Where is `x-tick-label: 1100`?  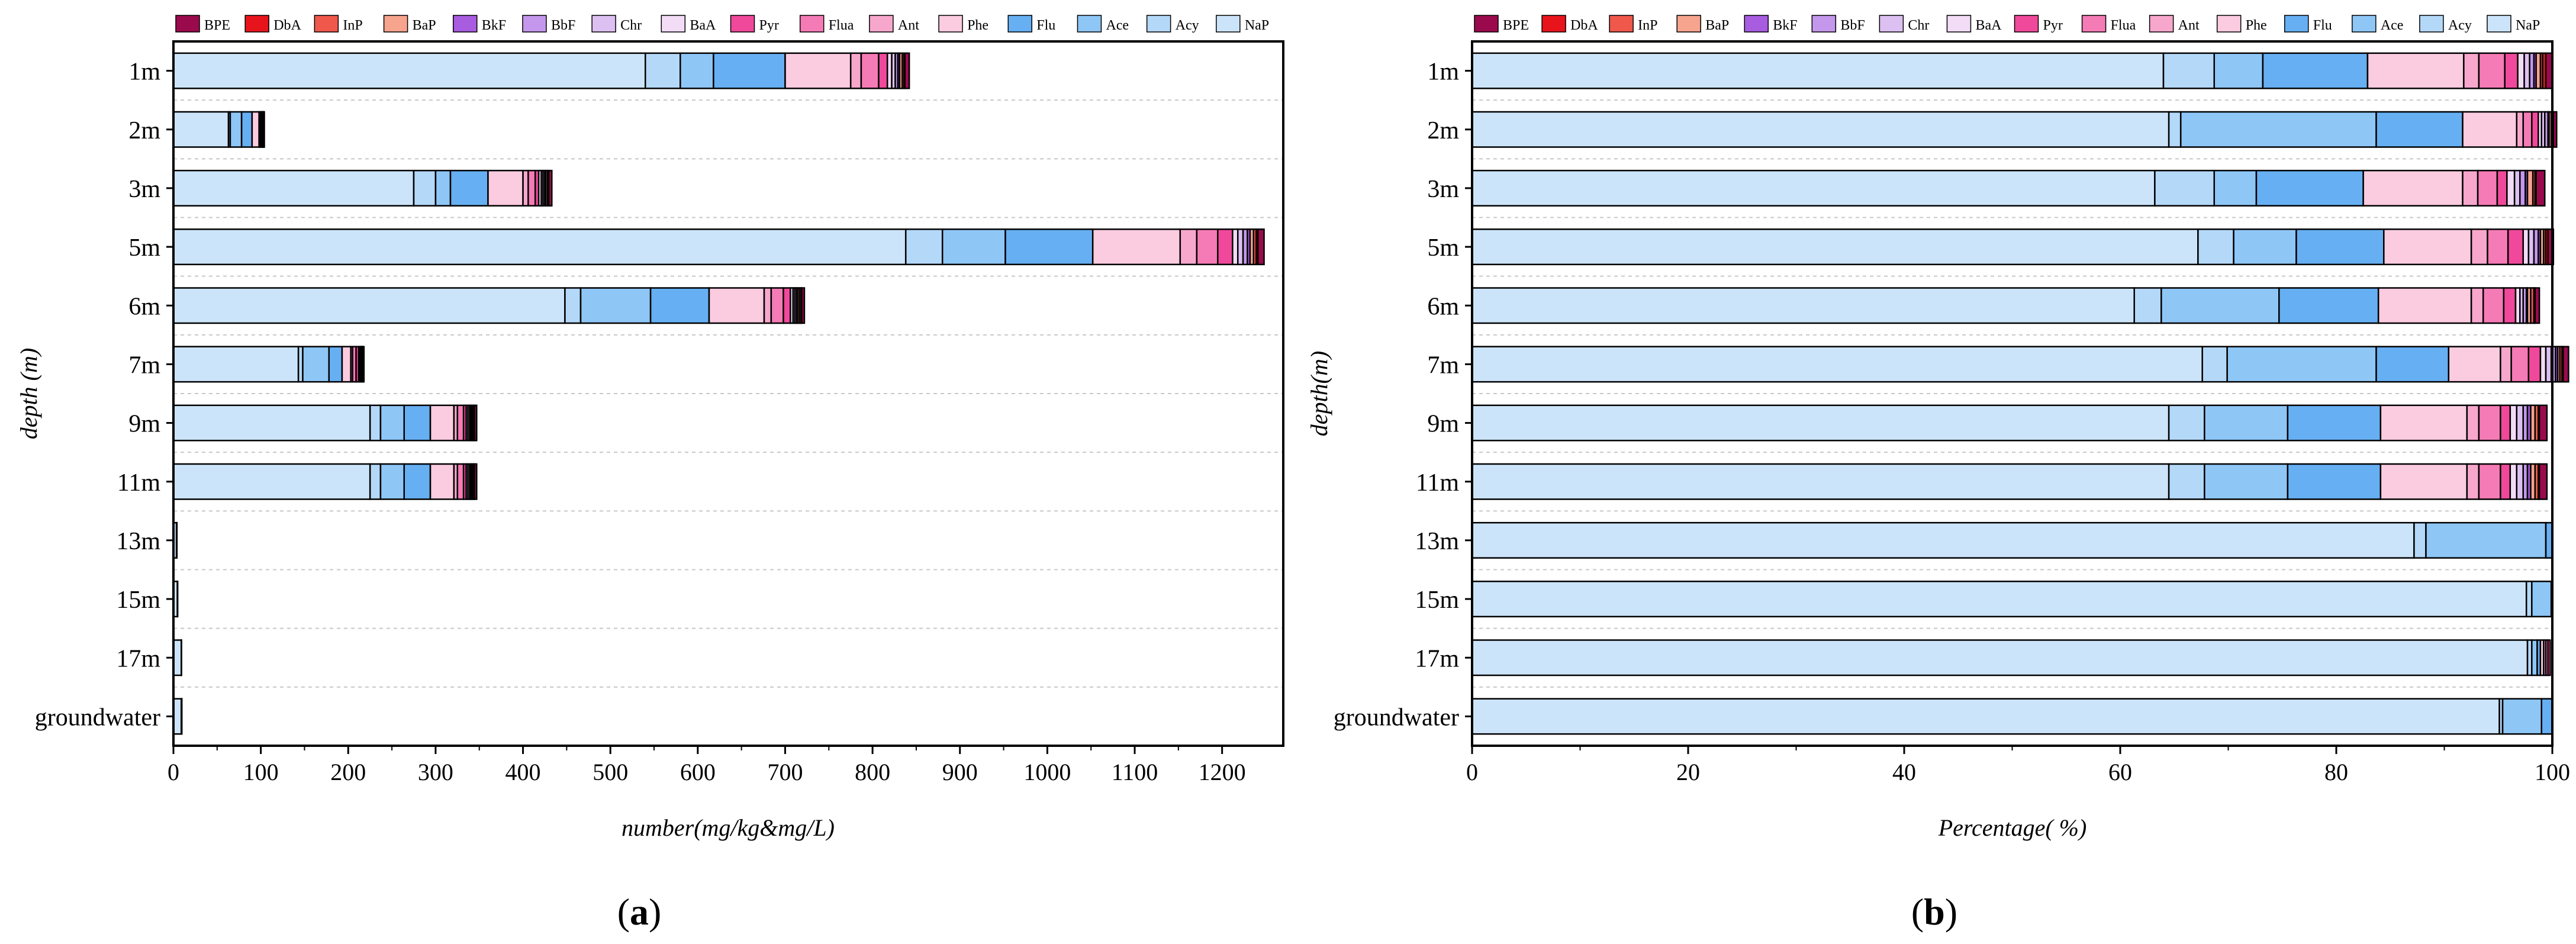
x-tick-label: 1100 is located at coordinates (1135, 772).